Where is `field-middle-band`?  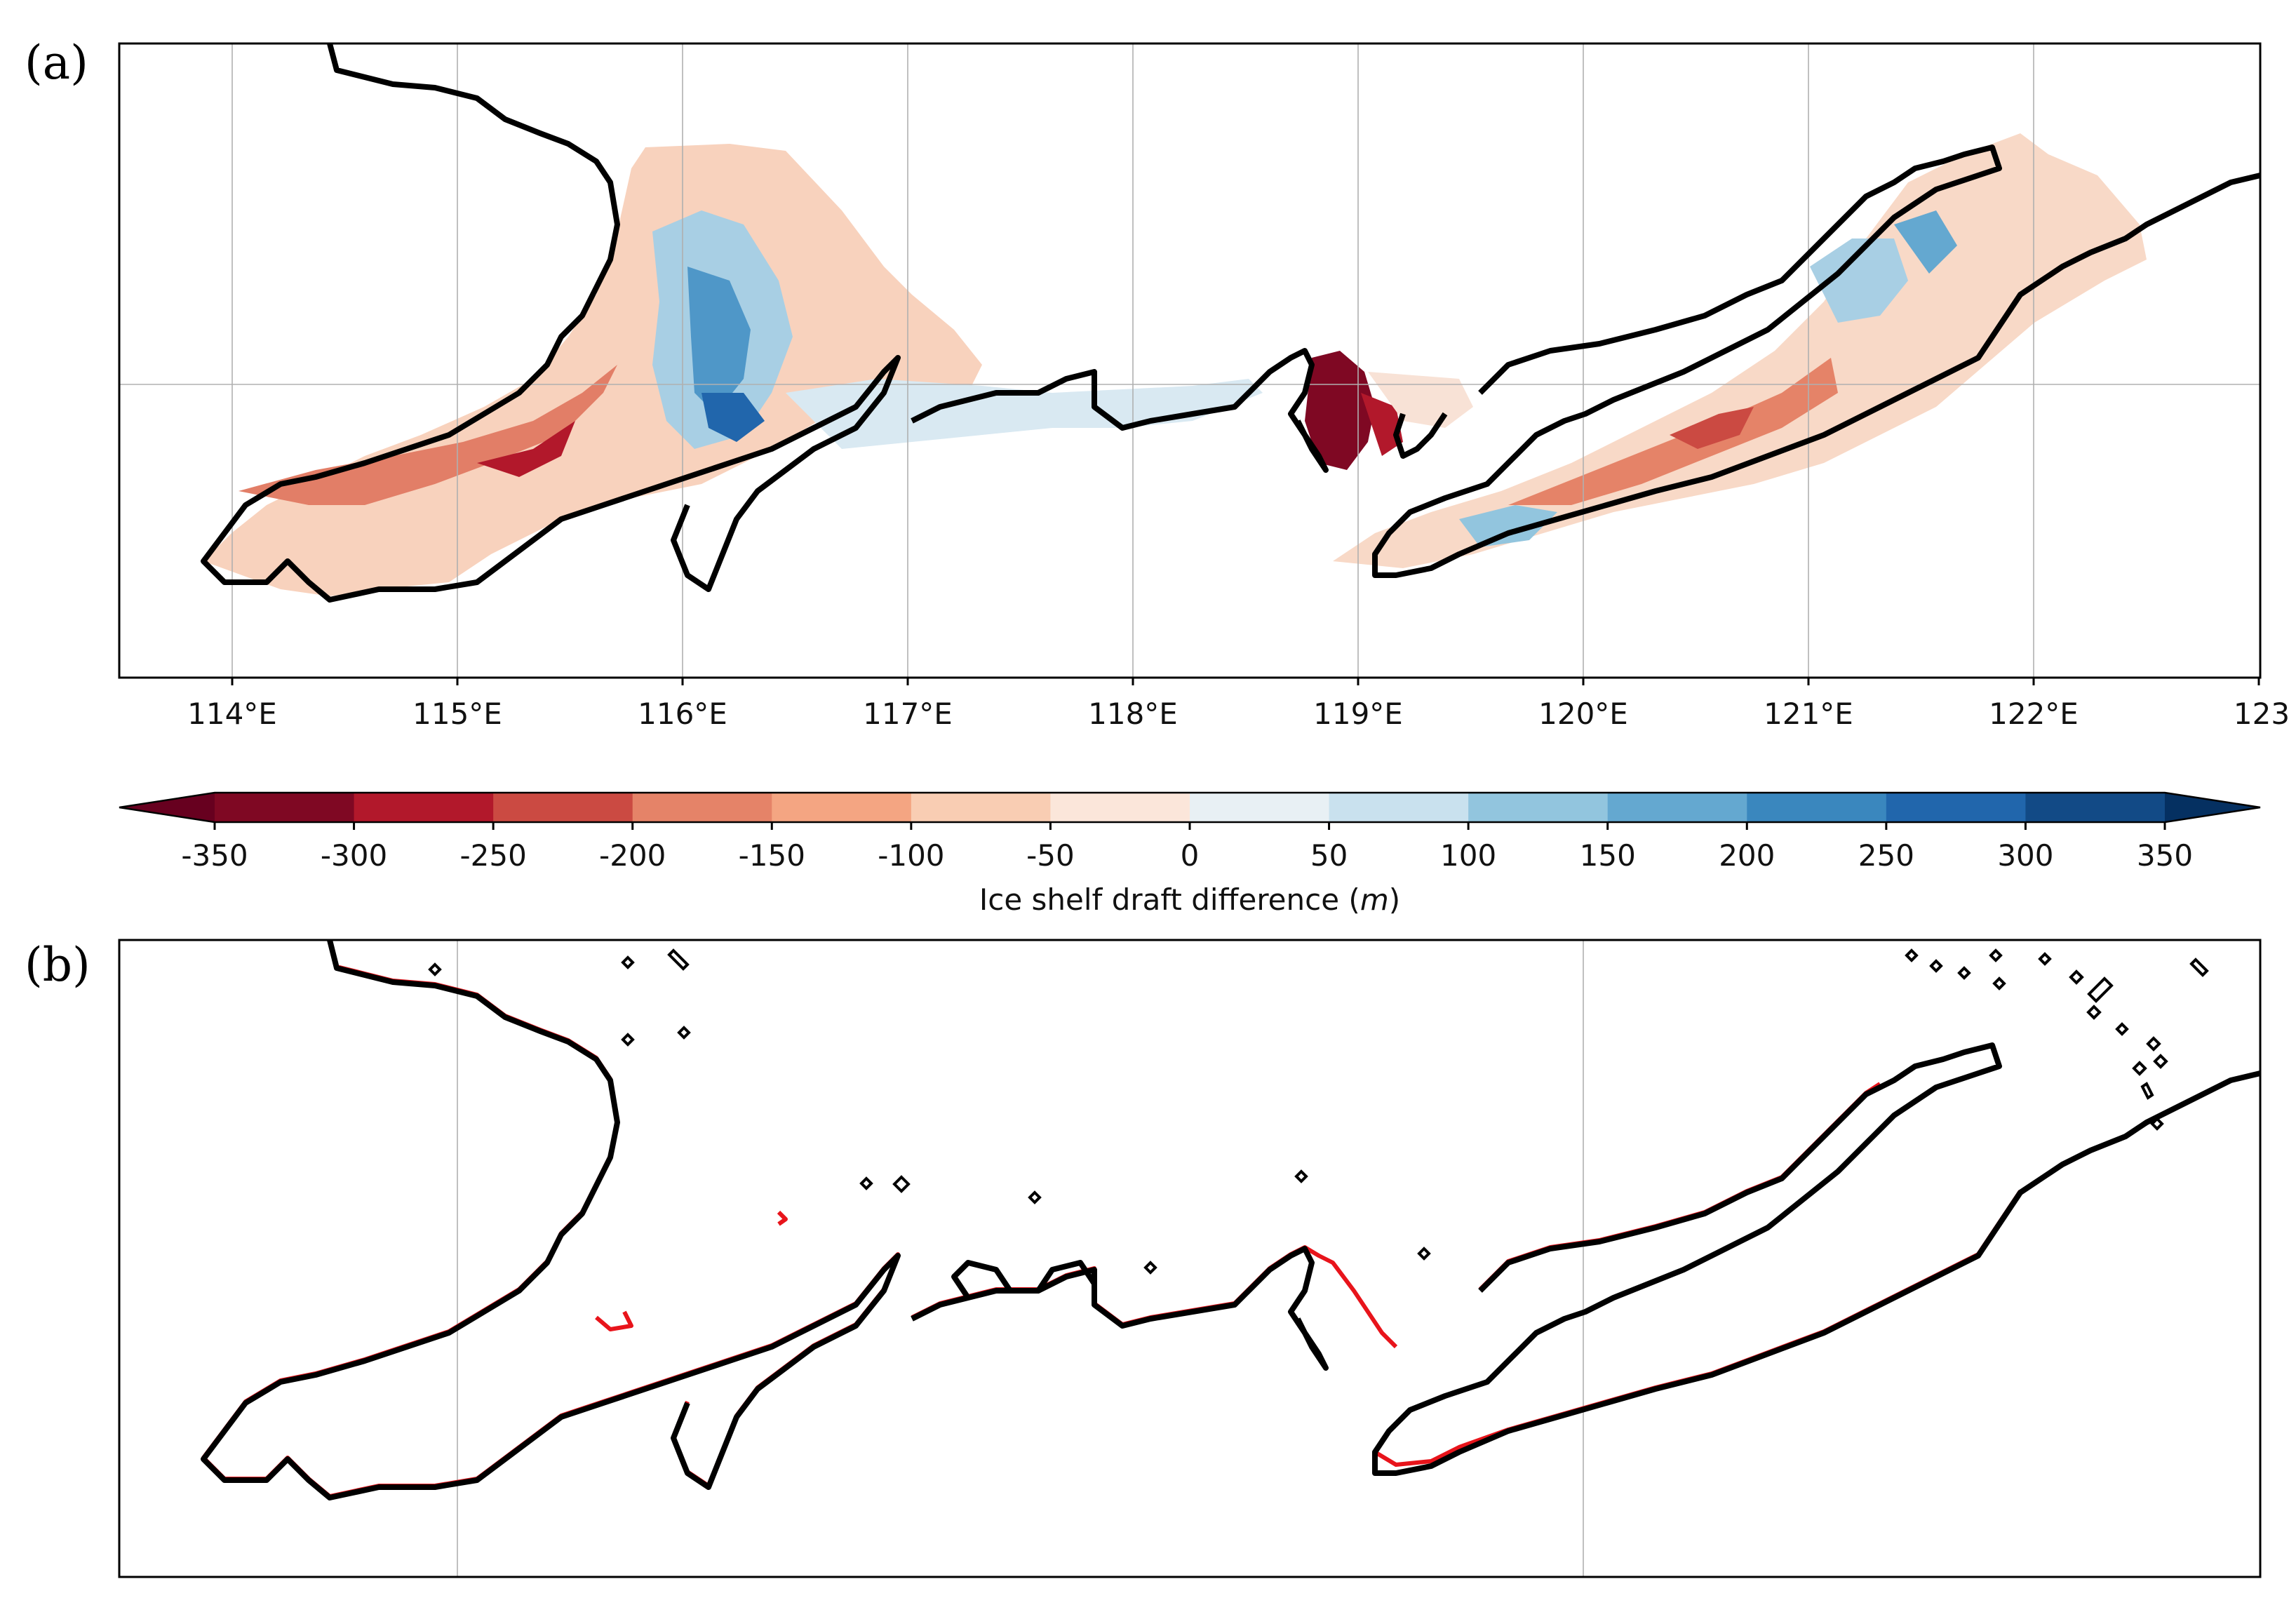
field-middle-band is located at coordinates (1024, 414).